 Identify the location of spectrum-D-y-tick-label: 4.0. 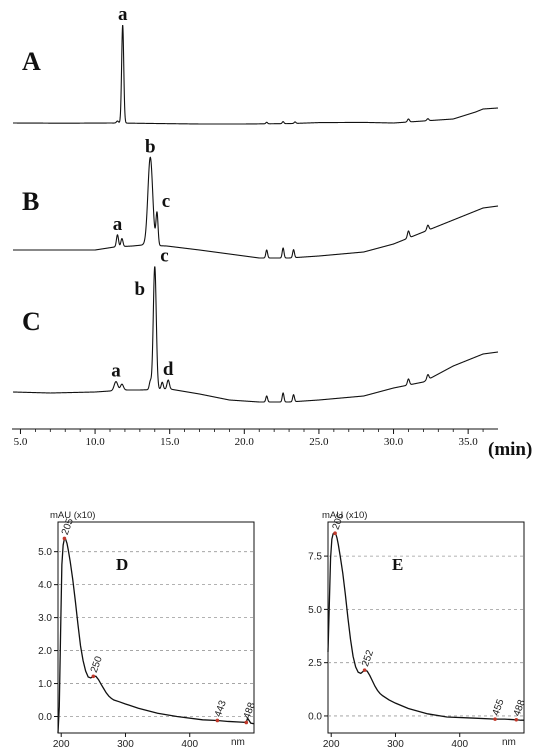
(45, 585).